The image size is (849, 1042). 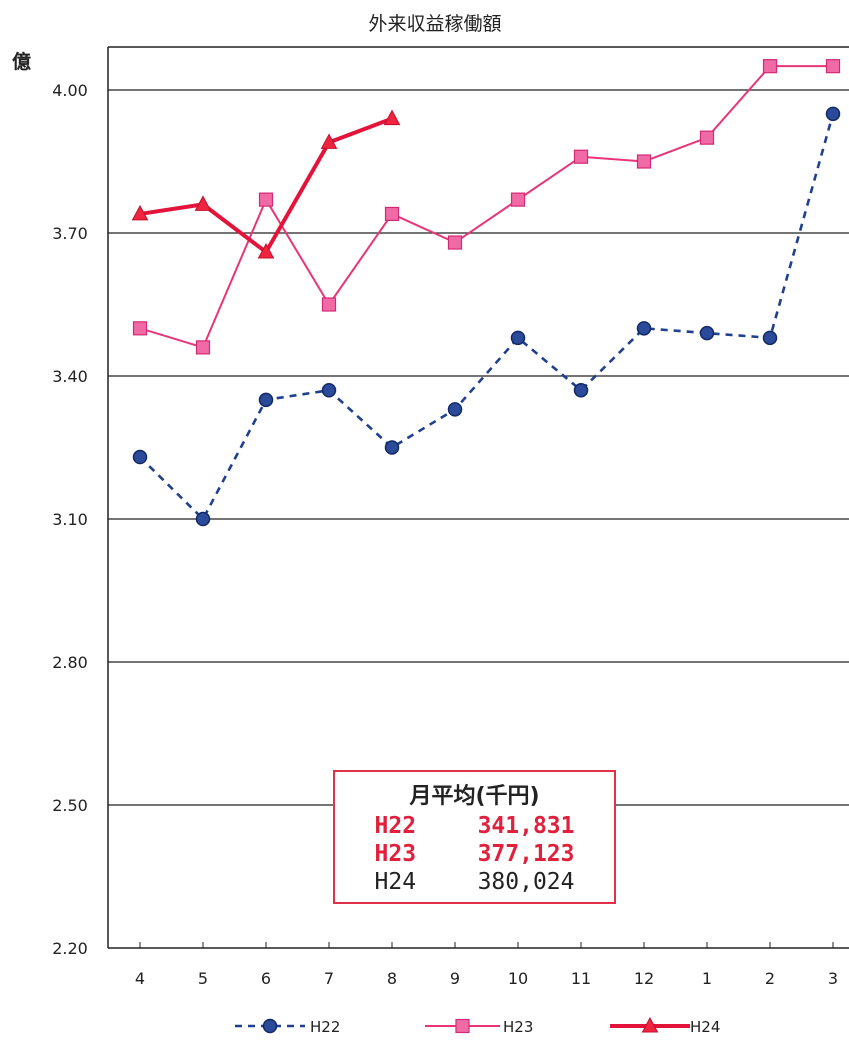 I want to click on legend: H22 H23 H24, so click(x=477, y=1026).